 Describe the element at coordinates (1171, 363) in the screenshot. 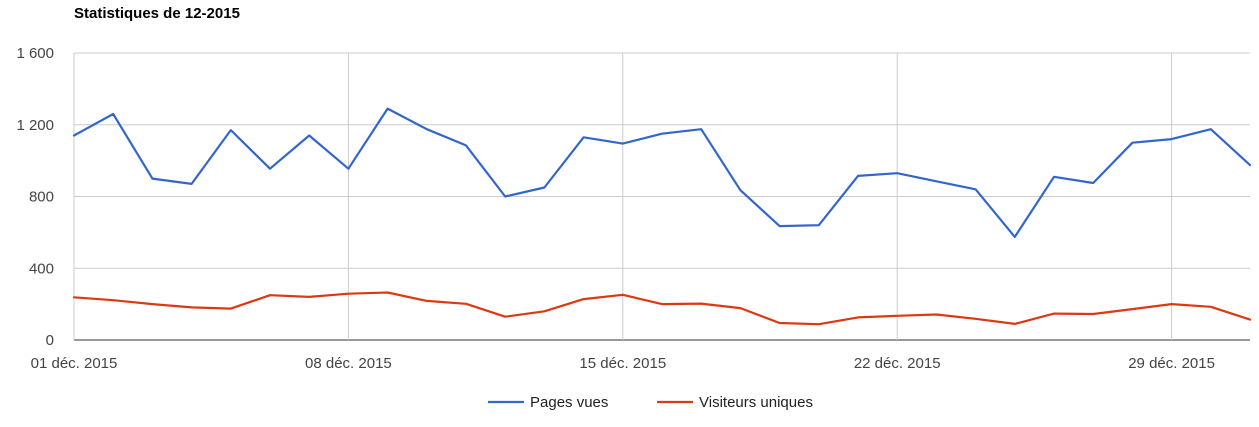

I see `x-tick-label: 29 déc. 2015` at that location.